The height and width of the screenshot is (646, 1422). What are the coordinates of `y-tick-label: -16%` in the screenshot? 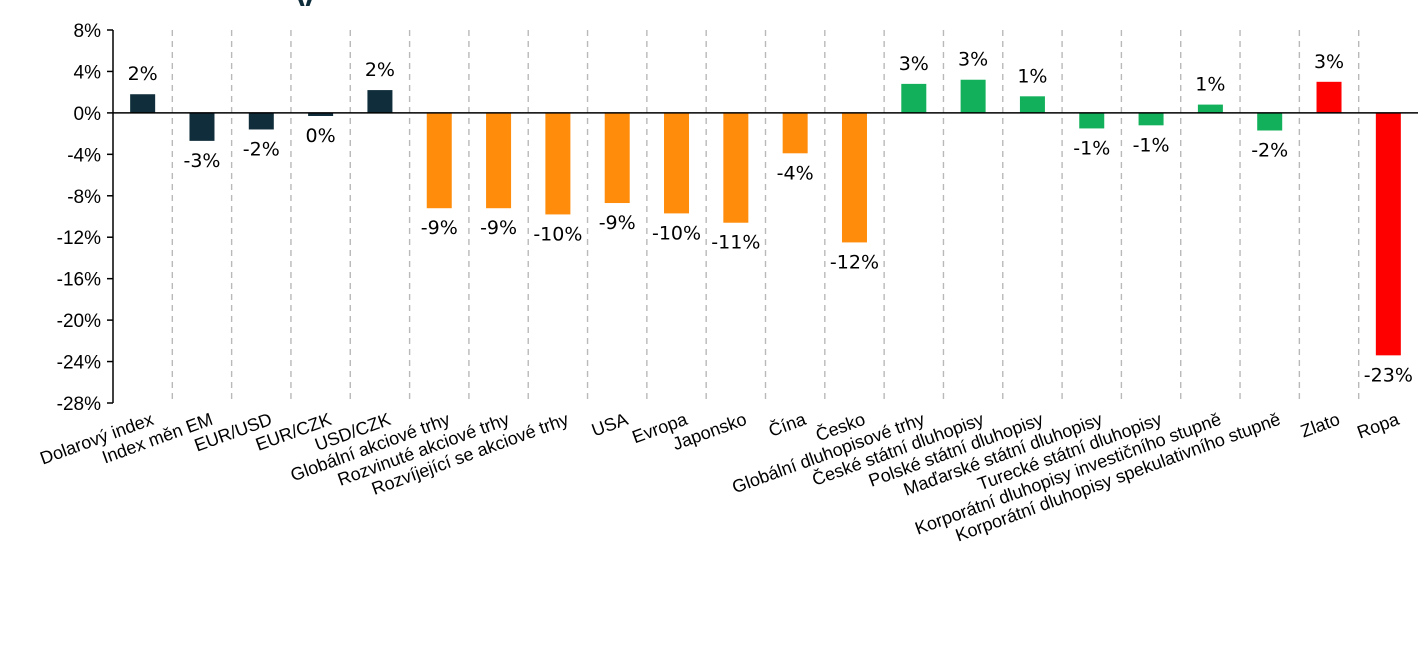 It's located at (79, 280).